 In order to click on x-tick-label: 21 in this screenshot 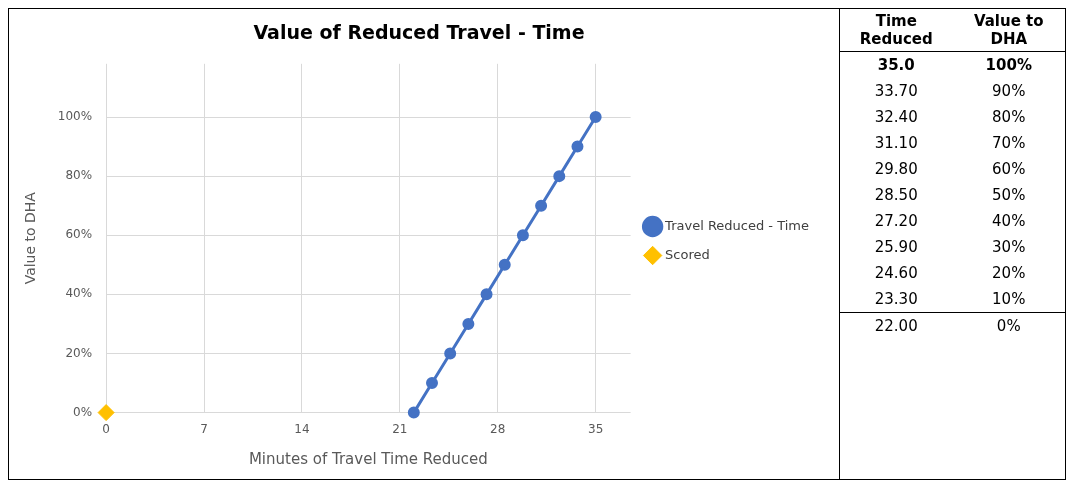, I will do `click(400, 428)`.